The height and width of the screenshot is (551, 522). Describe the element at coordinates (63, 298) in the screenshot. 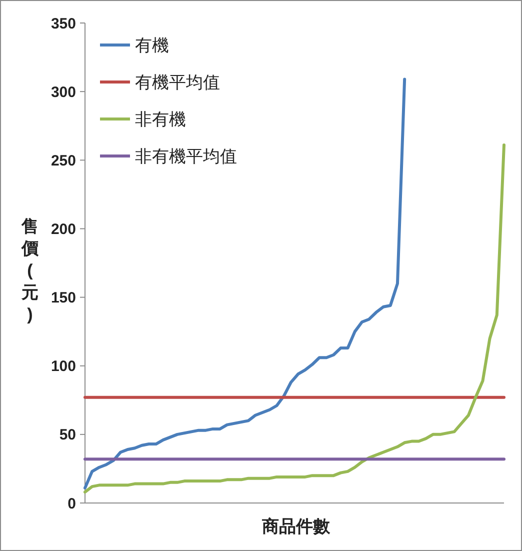

I see `y-tick-label: 150` at that location.